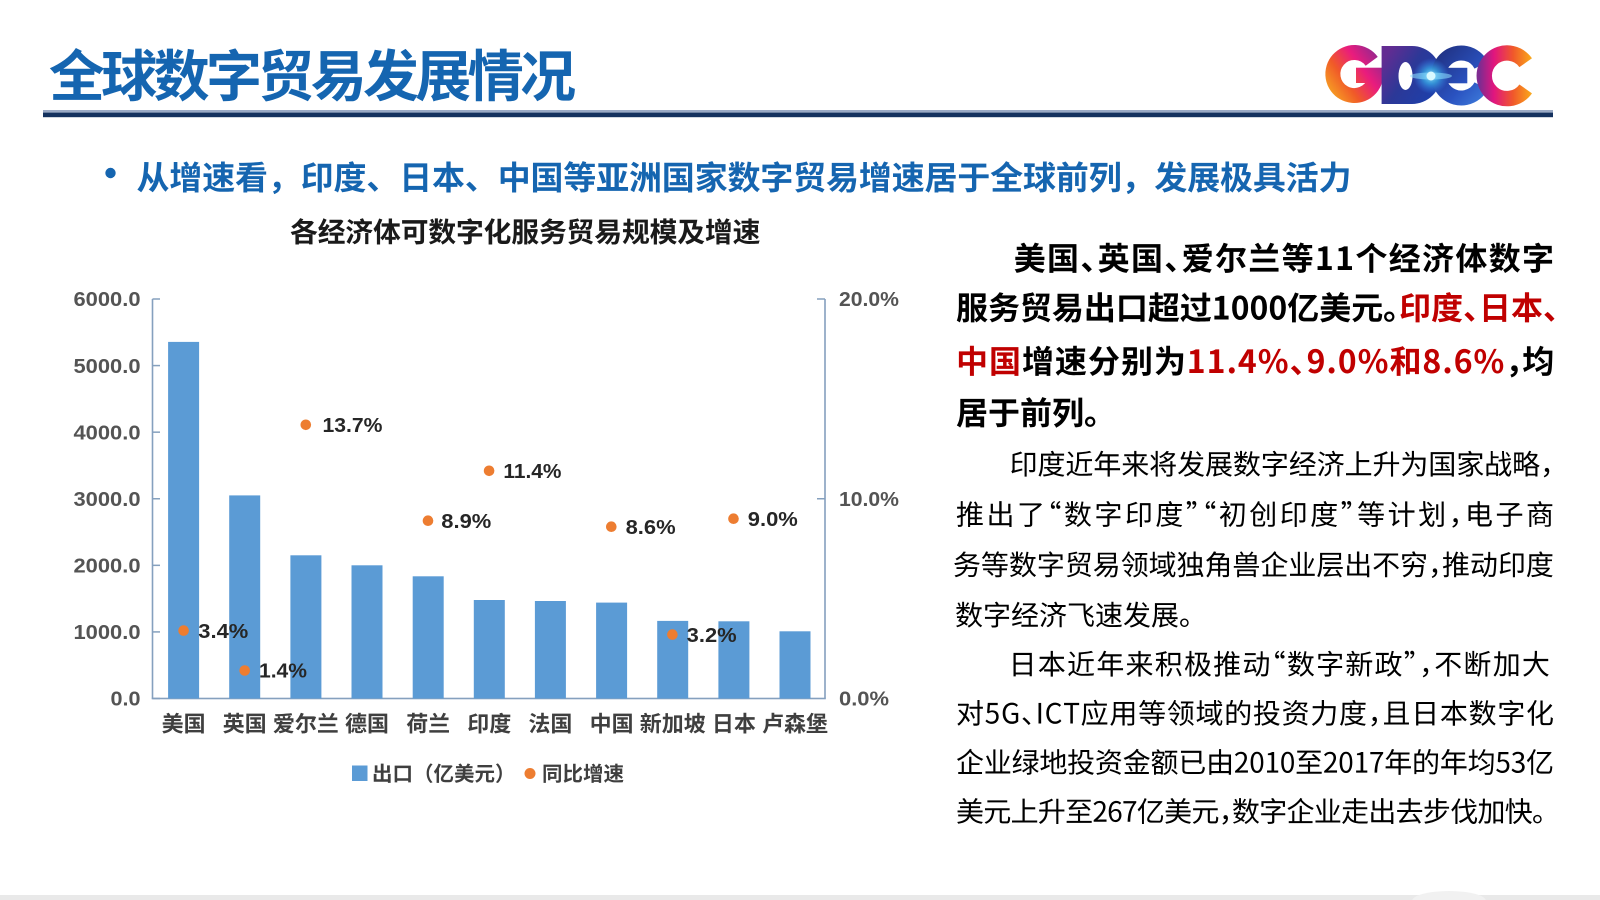 This screenshot has height=900, width=1600. What do you see at coordinates (107, 433) in the screenshot?
I see `svg-text: 4000.0` at bounding box center [107, 433].